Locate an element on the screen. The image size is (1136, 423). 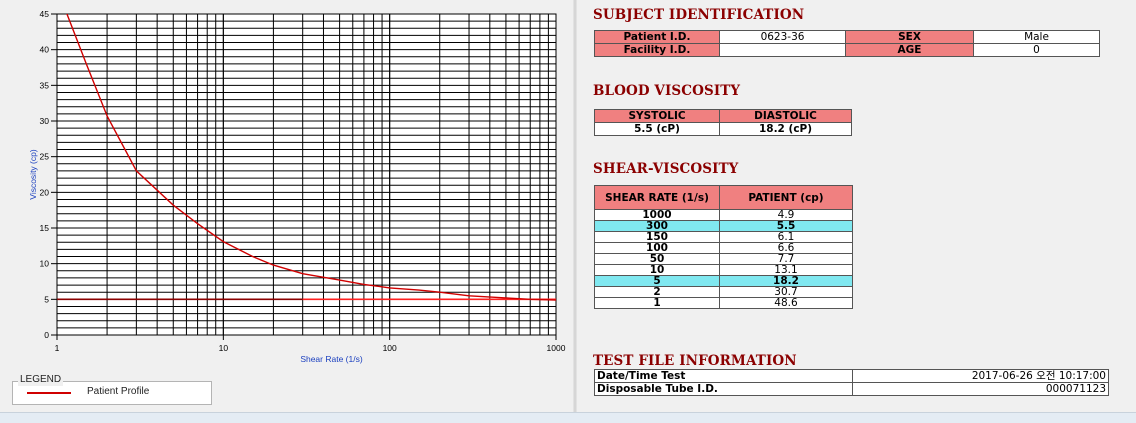
patient-viscosity-cell: 7.7 is located at coordinates (786, 259).